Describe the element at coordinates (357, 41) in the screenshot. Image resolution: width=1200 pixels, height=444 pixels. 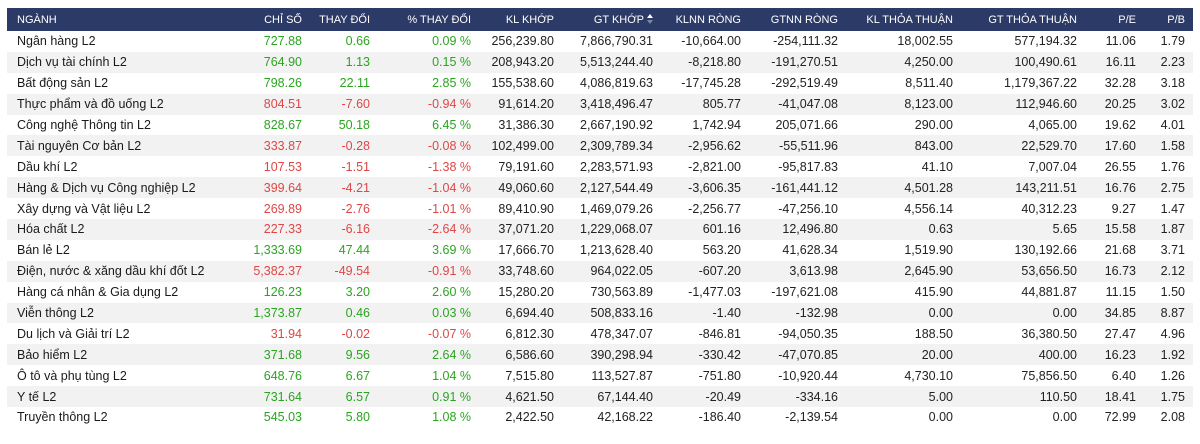
I see `change-value: 0.66` at that location.